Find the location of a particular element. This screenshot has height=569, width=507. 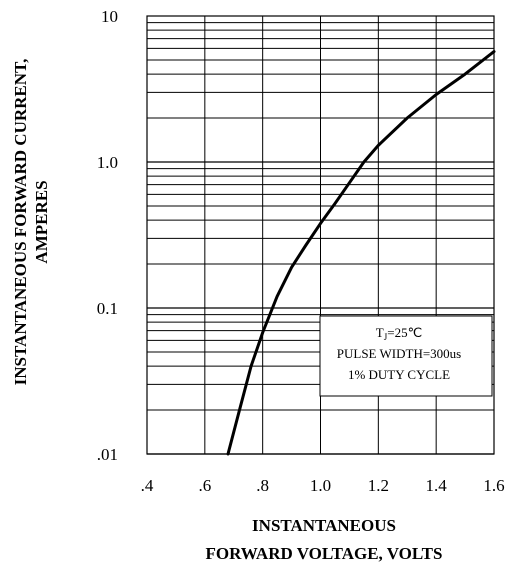

test-conditions-box: TJ=25℃ PULSE WIDTH=300us 1% DUTY CYCLE is located at coordinates (406, 356).